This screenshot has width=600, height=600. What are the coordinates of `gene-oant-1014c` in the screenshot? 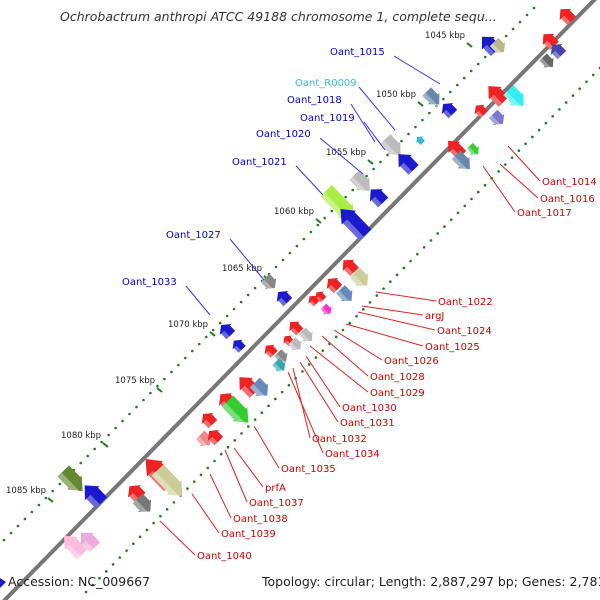 It's located at (548, 62).